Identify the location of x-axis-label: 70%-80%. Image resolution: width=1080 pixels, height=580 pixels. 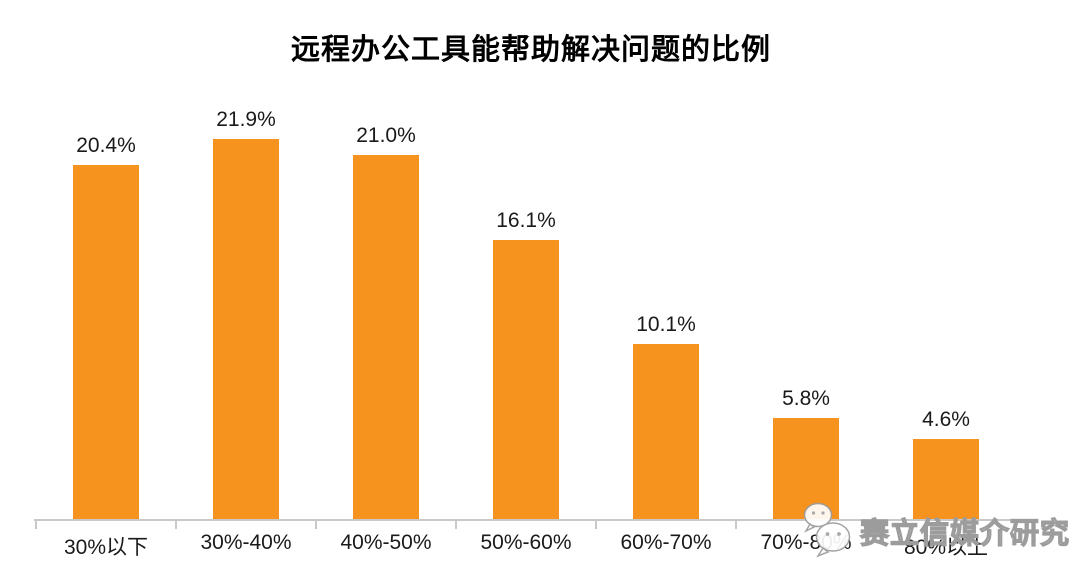
(806, 542).